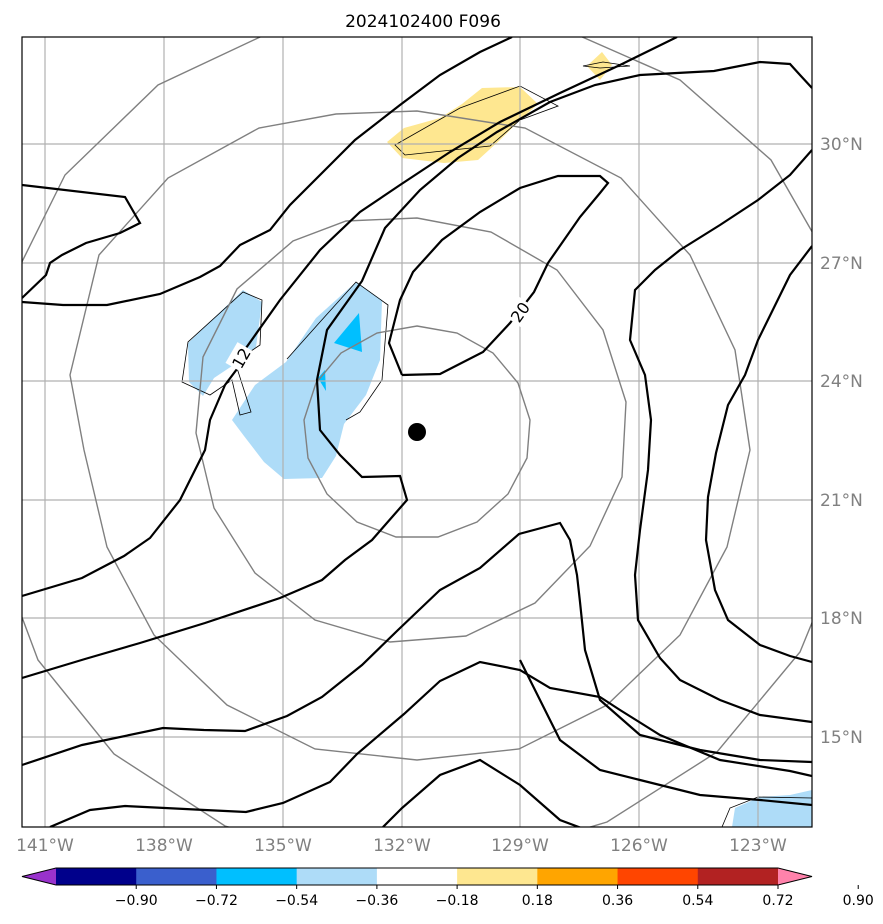 The width and height of the screenshot is (883, 924). What do you see at coordinates (283, 846) in the screenshot?
I see `lon-label: 135°W` at bounding box center [283, 846].